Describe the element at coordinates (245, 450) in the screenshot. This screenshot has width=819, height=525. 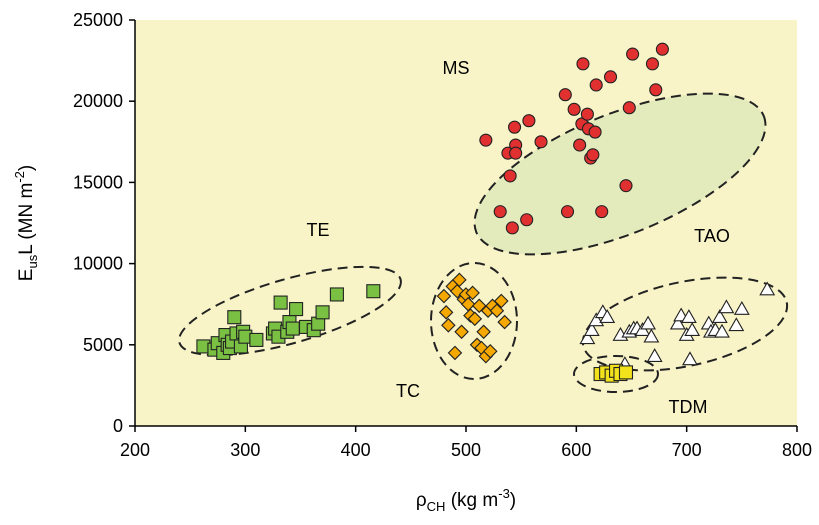
I see `x-tick-label: 300` at that location.